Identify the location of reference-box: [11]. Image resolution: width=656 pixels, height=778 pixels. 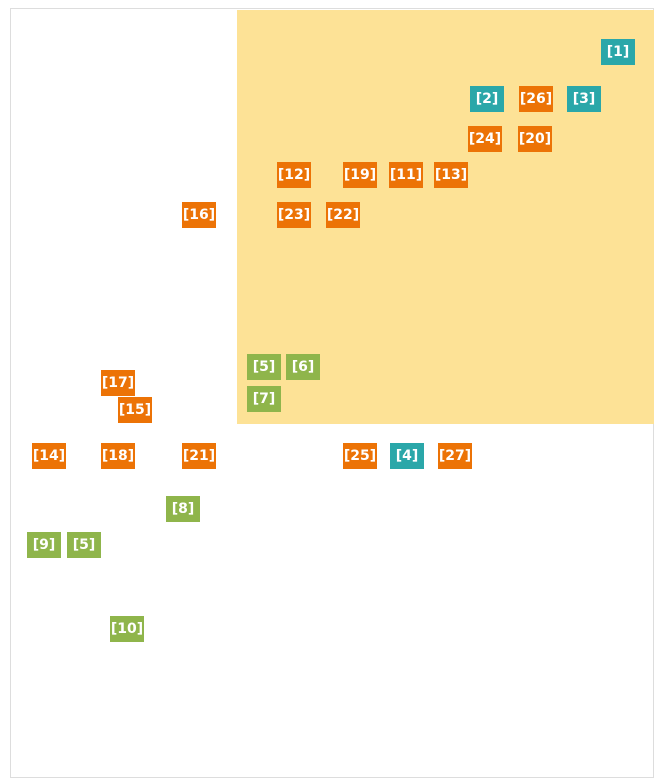
(406, 175).